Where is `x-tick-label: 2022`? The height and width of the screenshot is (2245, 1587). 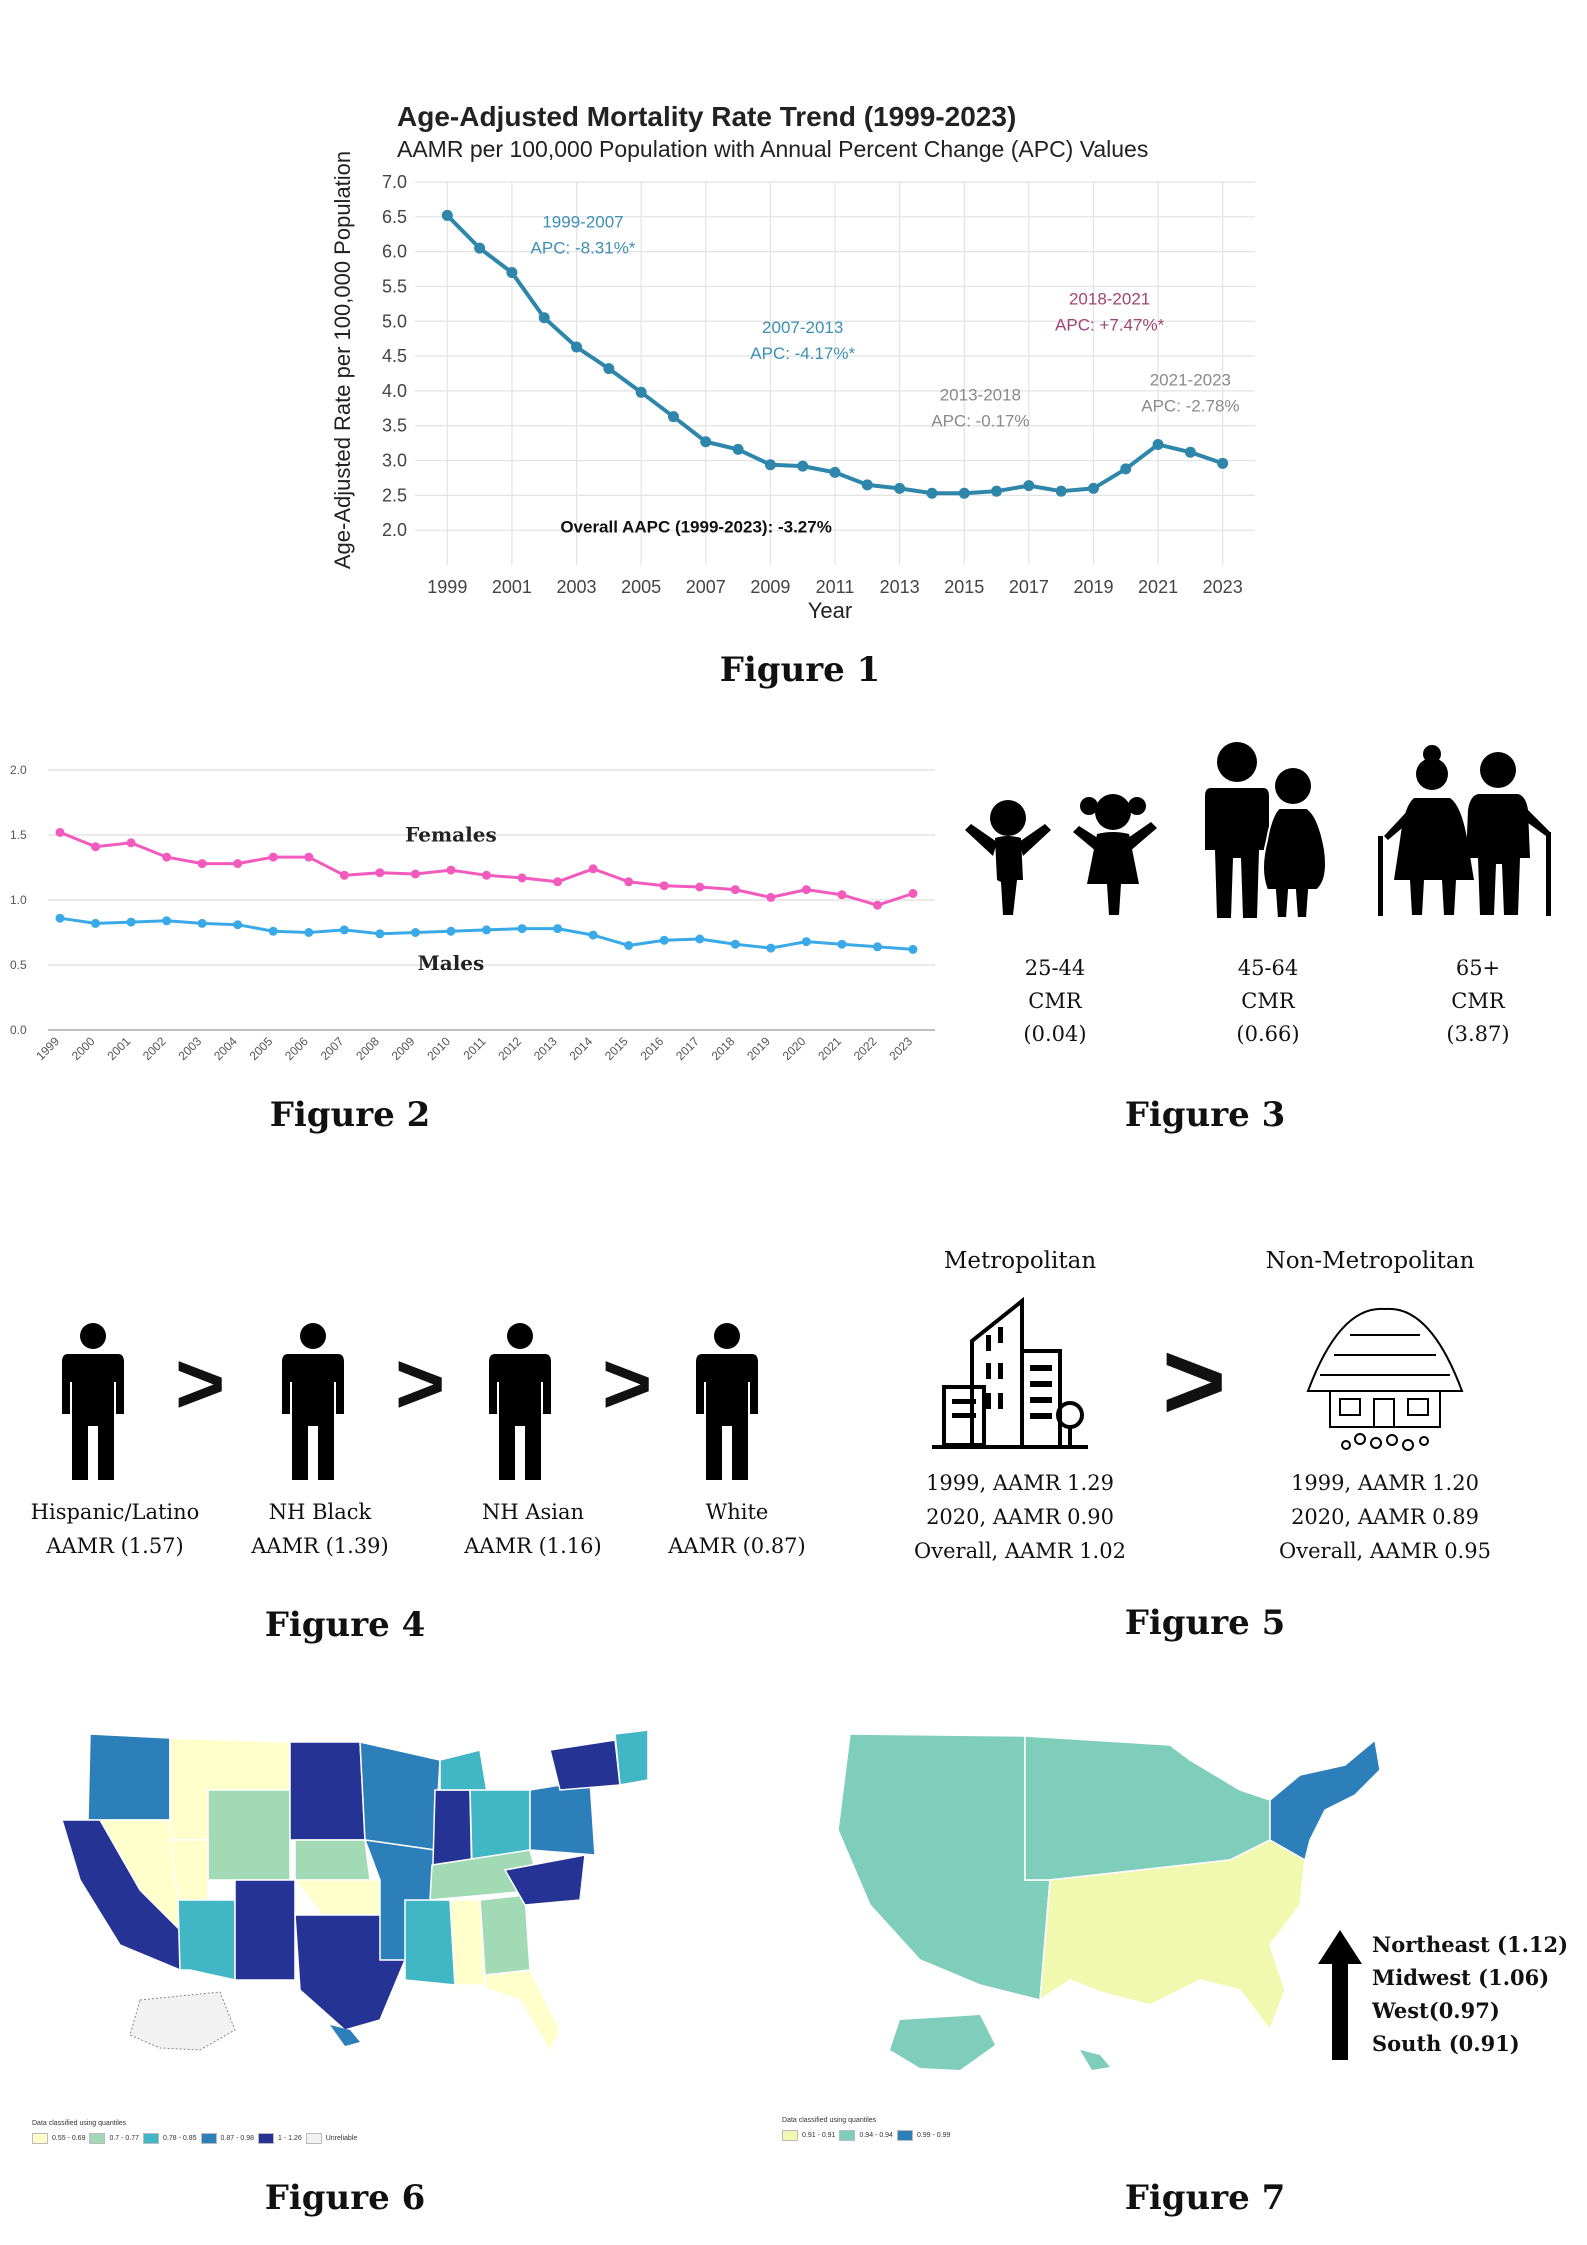 x-tick-label: 2022 is located at coordinates (865, 1048).